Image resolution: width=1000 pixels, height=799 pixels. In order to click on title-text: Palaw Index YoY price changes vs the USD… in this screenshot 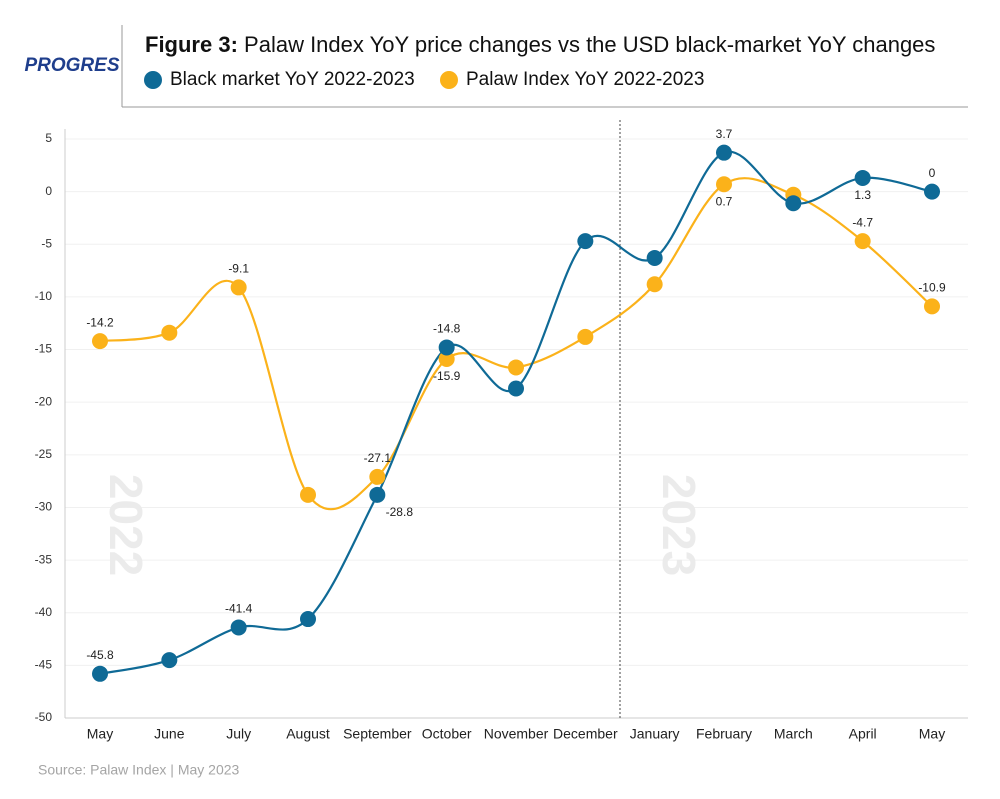, I will do `click(589, 44)`.